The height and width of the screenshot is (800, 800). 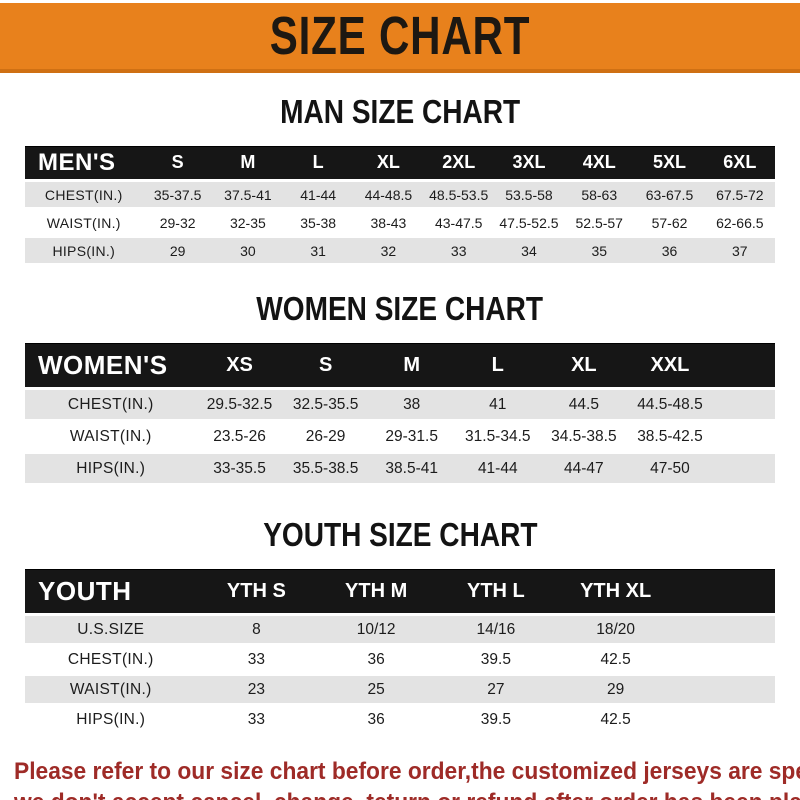 What do you see at coordinates (388, 250) in the screenshot?
I see `size-value: 32` at bounding box center [388, 250].